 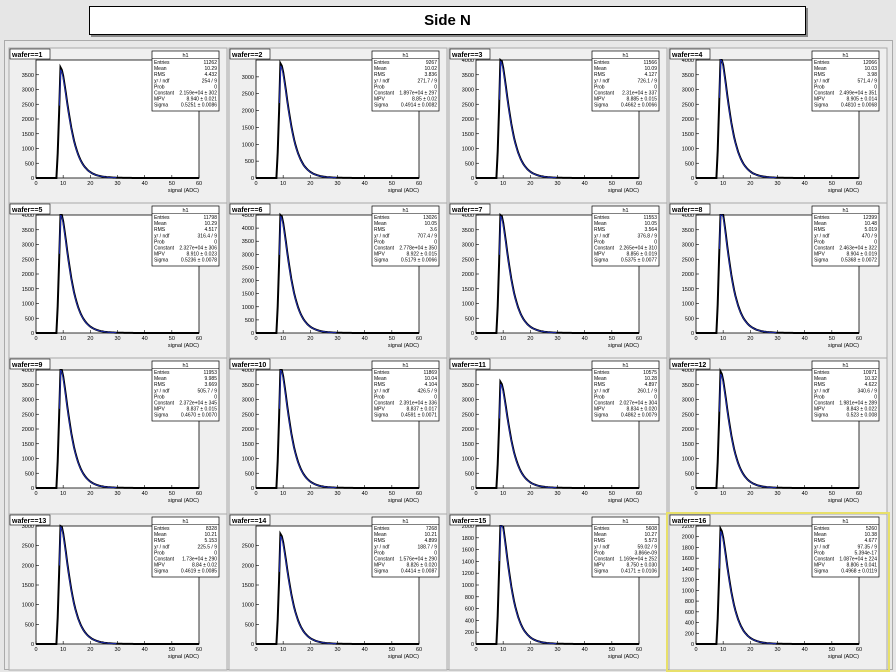 I want to click on y-tick-label: 0, so click(x=252, y=179).